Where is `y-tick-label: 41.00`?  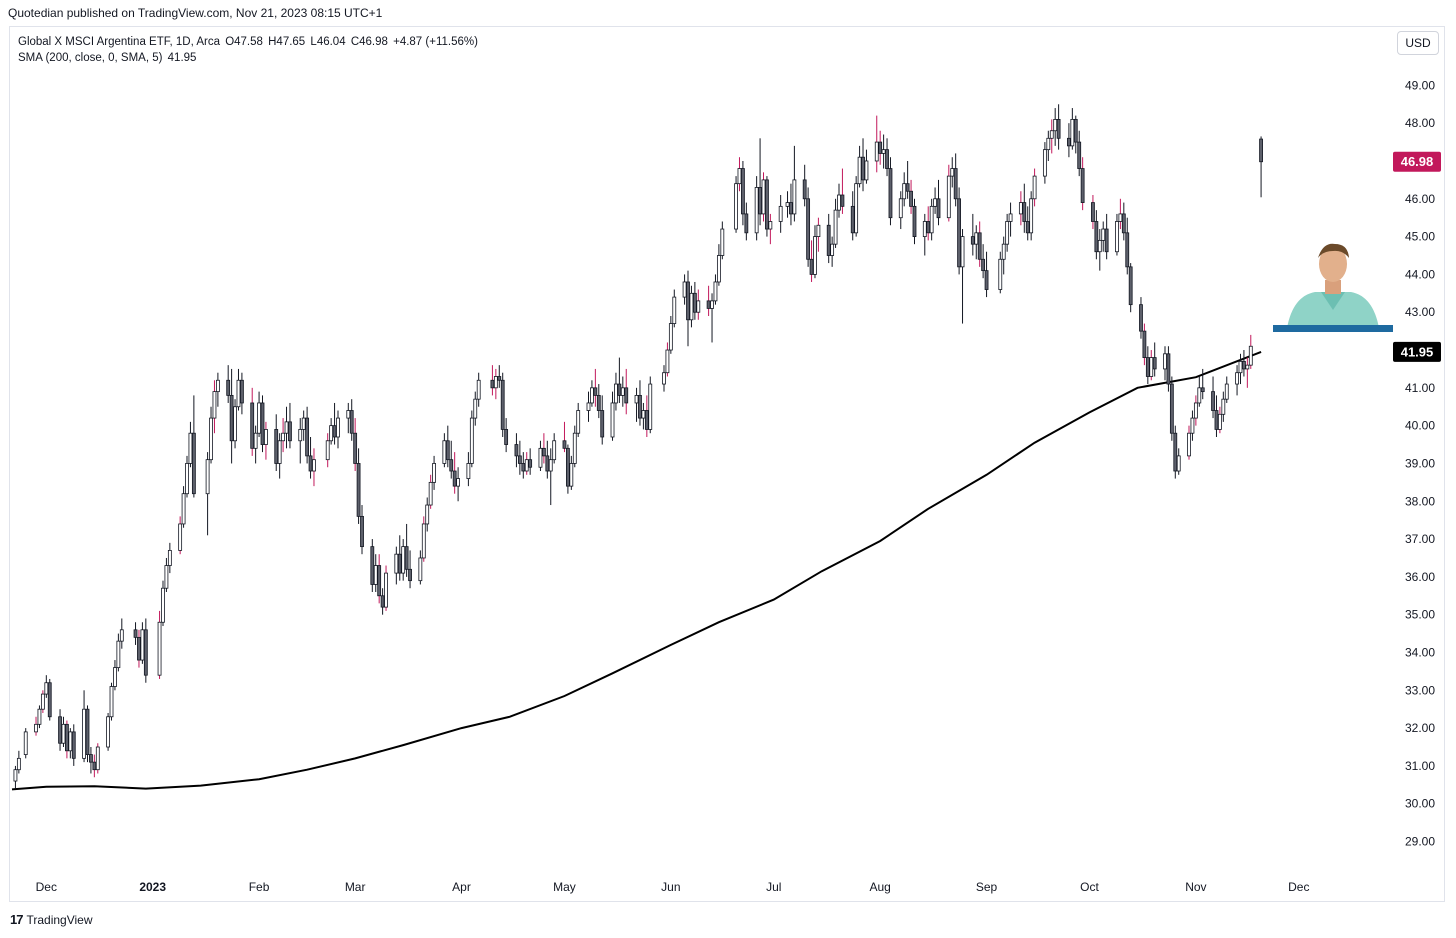
y-tick-label: 41.00 is located at coordinates (1420, 388).